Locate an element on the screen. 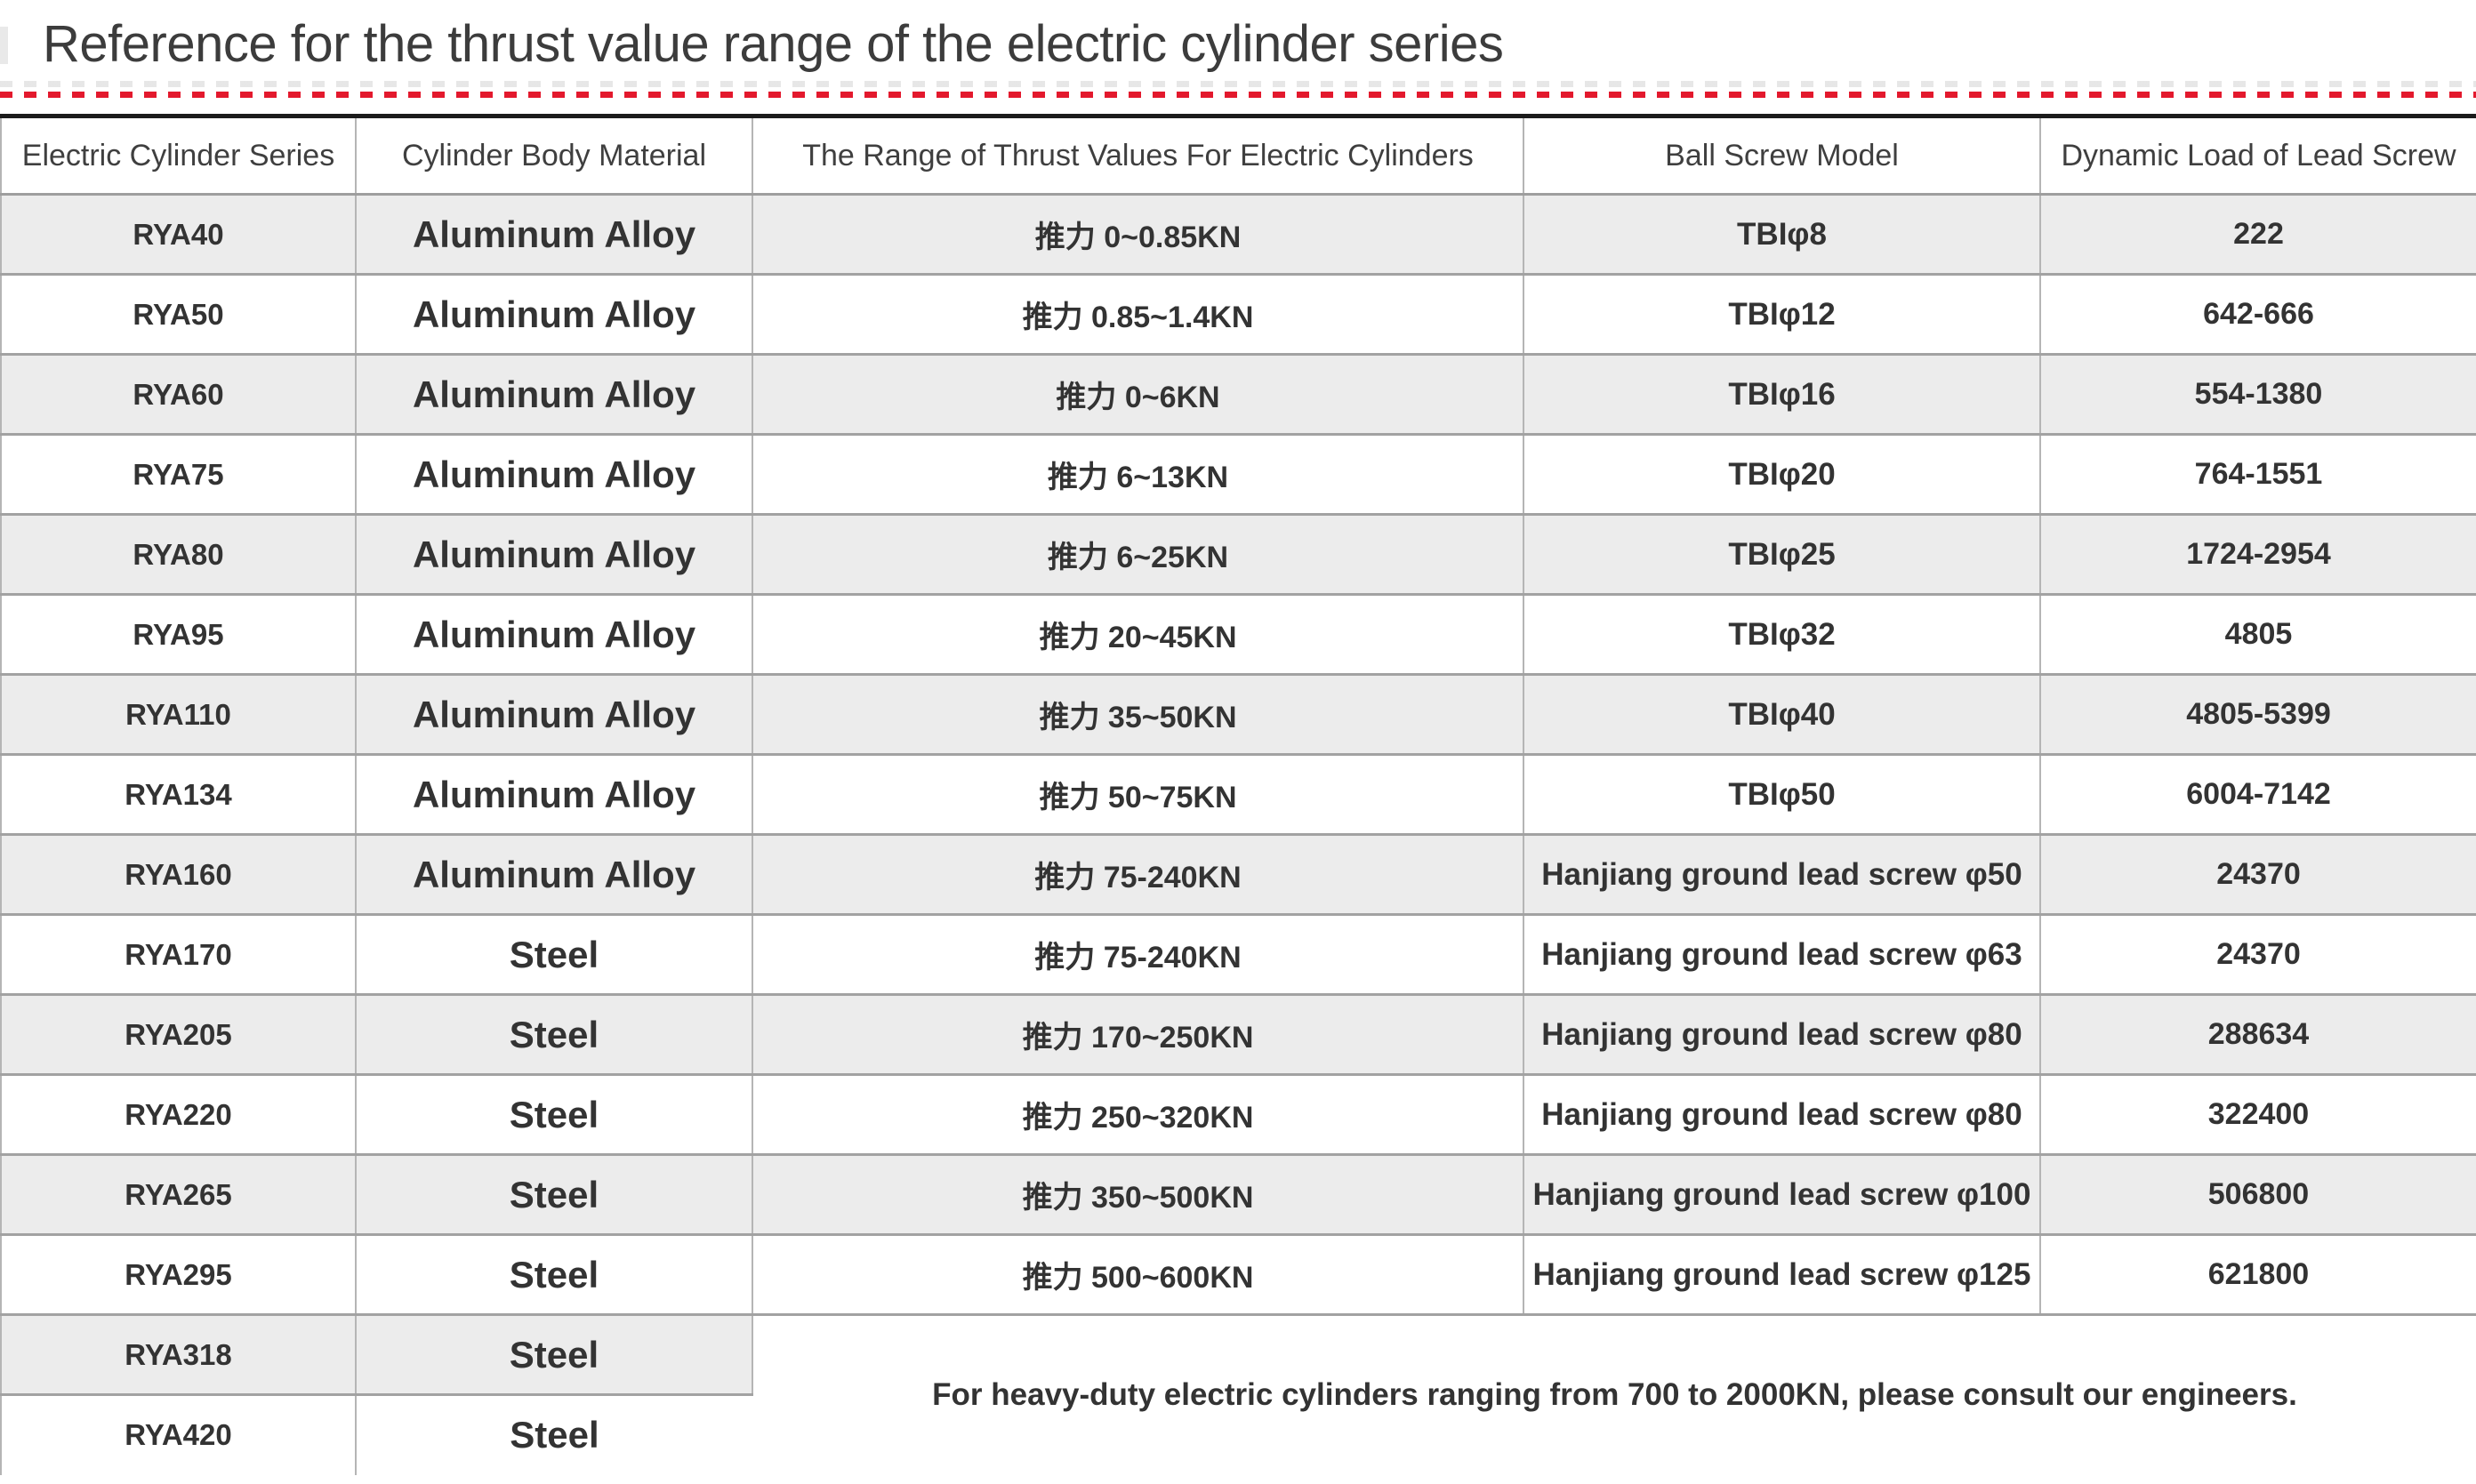 The image size is (2476, 1484). column-header: Cylinder Body Material is located at coordinates (554, 156).